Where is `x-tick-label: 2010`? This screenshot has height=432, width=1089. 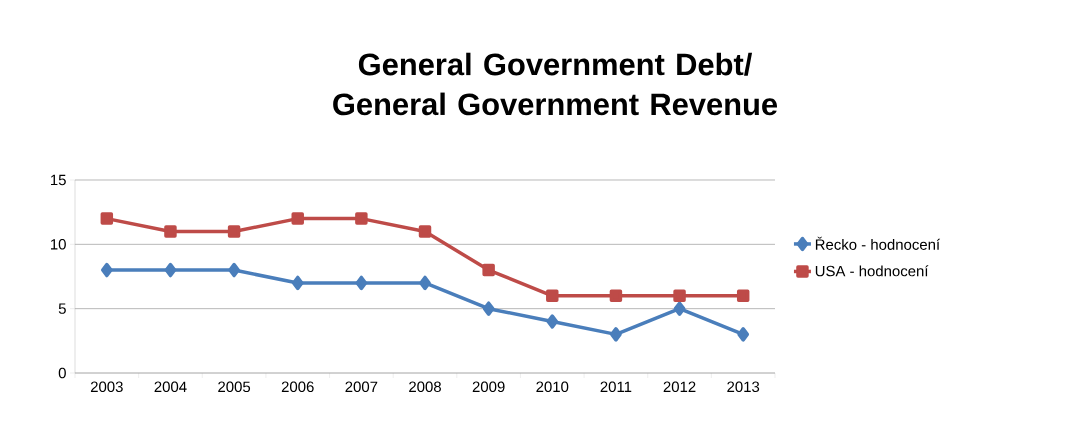 x-tick-label: 2010 is located at coordinates (552, 387).